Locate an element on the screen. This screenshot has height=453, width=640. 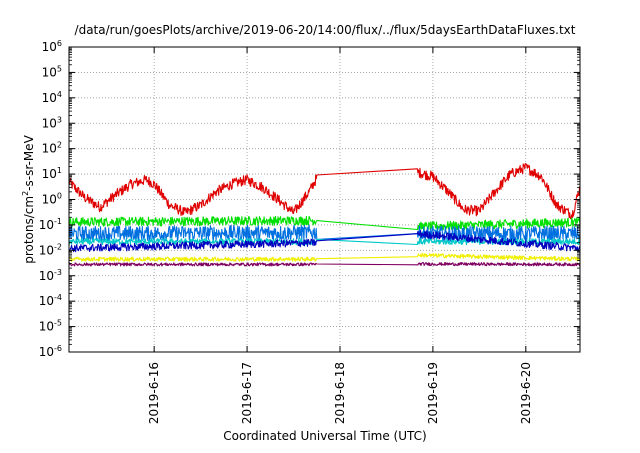
y-tick-label: 10² is located at coordinates (52, 148).